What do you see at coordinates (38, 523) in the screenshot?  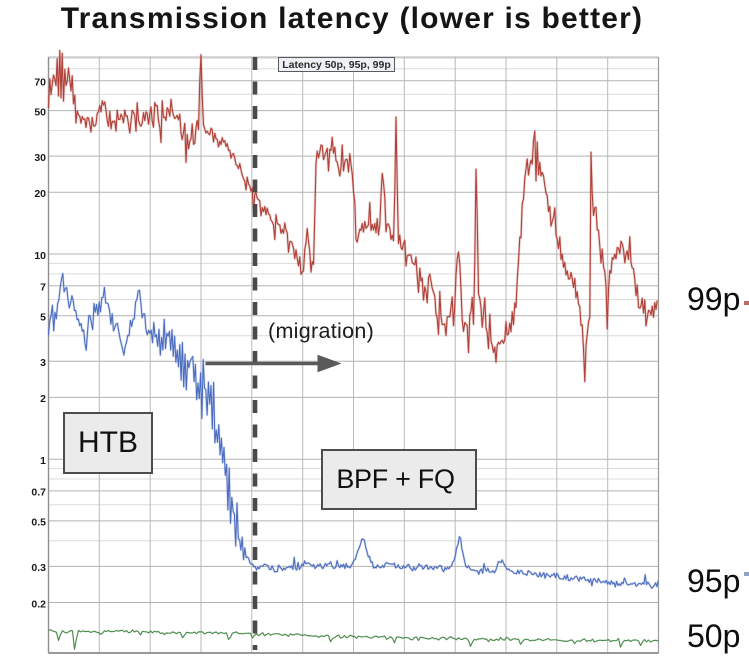 I see `svg-text: 0.5` at bounding box center [38, 523].